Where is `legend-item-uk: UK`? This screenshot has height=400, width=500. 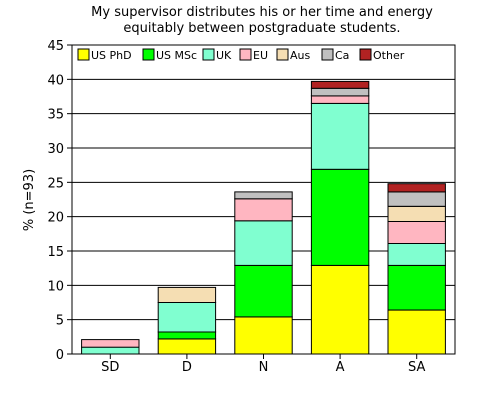 legend-item-uk: UK is located at coordinates (217, 55).